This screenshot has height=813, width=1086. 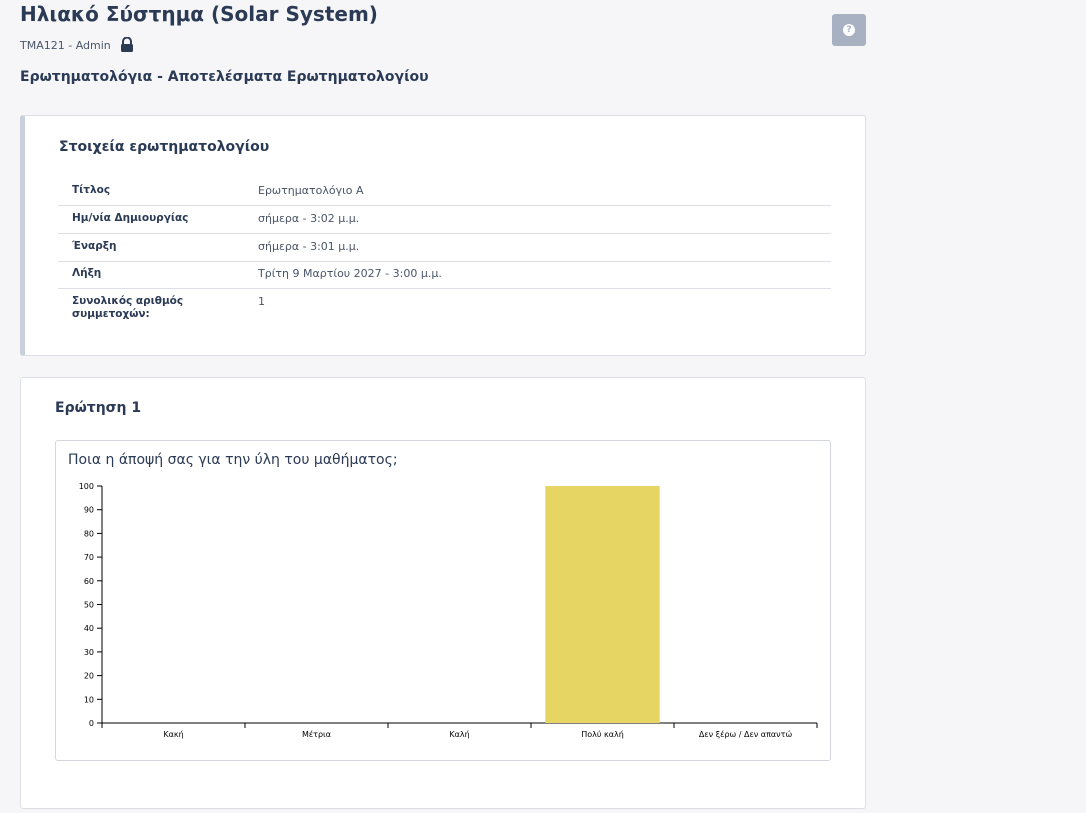 I want to click on y-tick-label: 50, so click(x=89, y=605).